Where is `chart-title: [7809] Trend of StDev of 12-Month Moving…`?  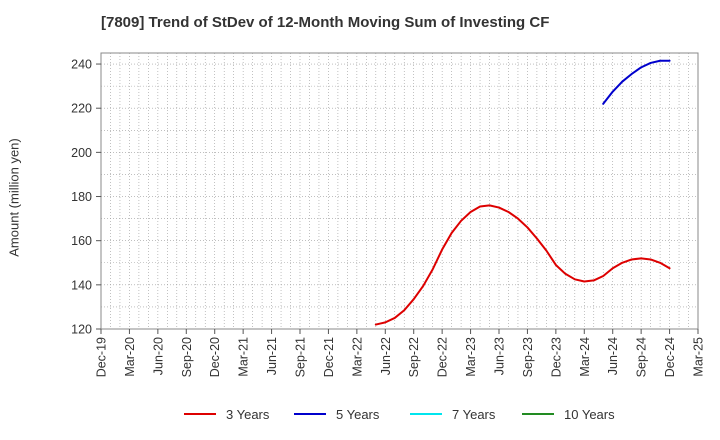
chart-title: [7809] Trend of StDev of 12-Month Moving… is located at coordinates (325, 22).